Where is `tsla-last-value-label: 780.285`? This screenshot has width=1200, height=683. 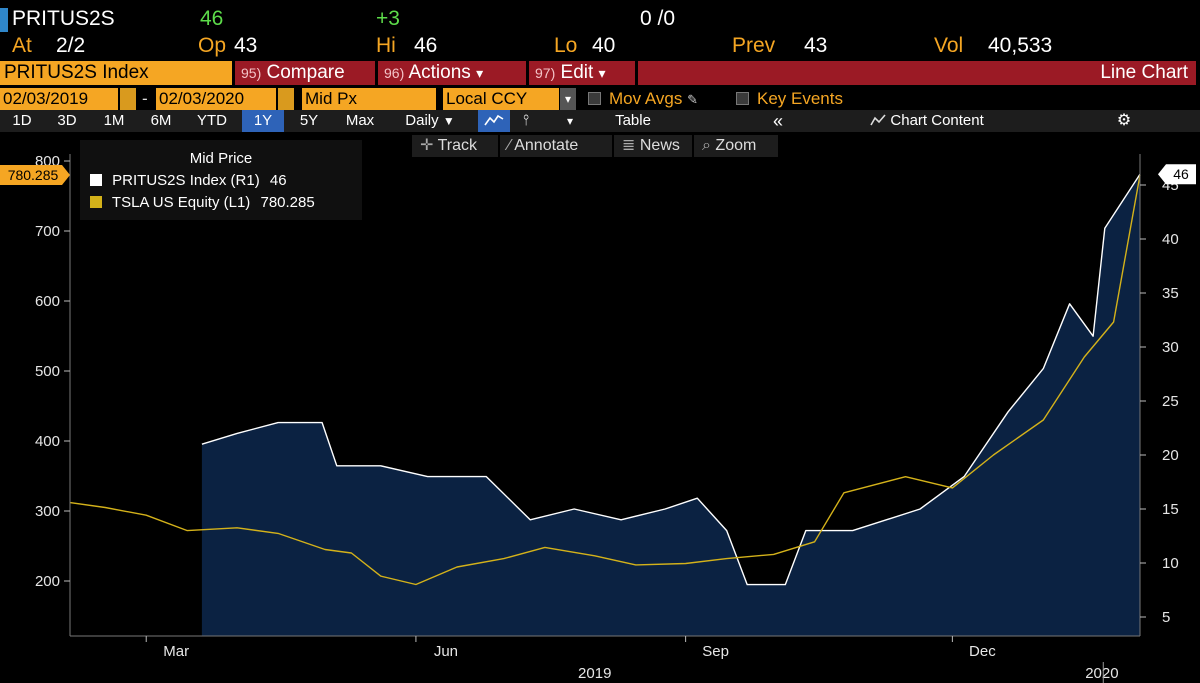
tsla-last-value-label: 780.285 is located at coordinates (33, 175).